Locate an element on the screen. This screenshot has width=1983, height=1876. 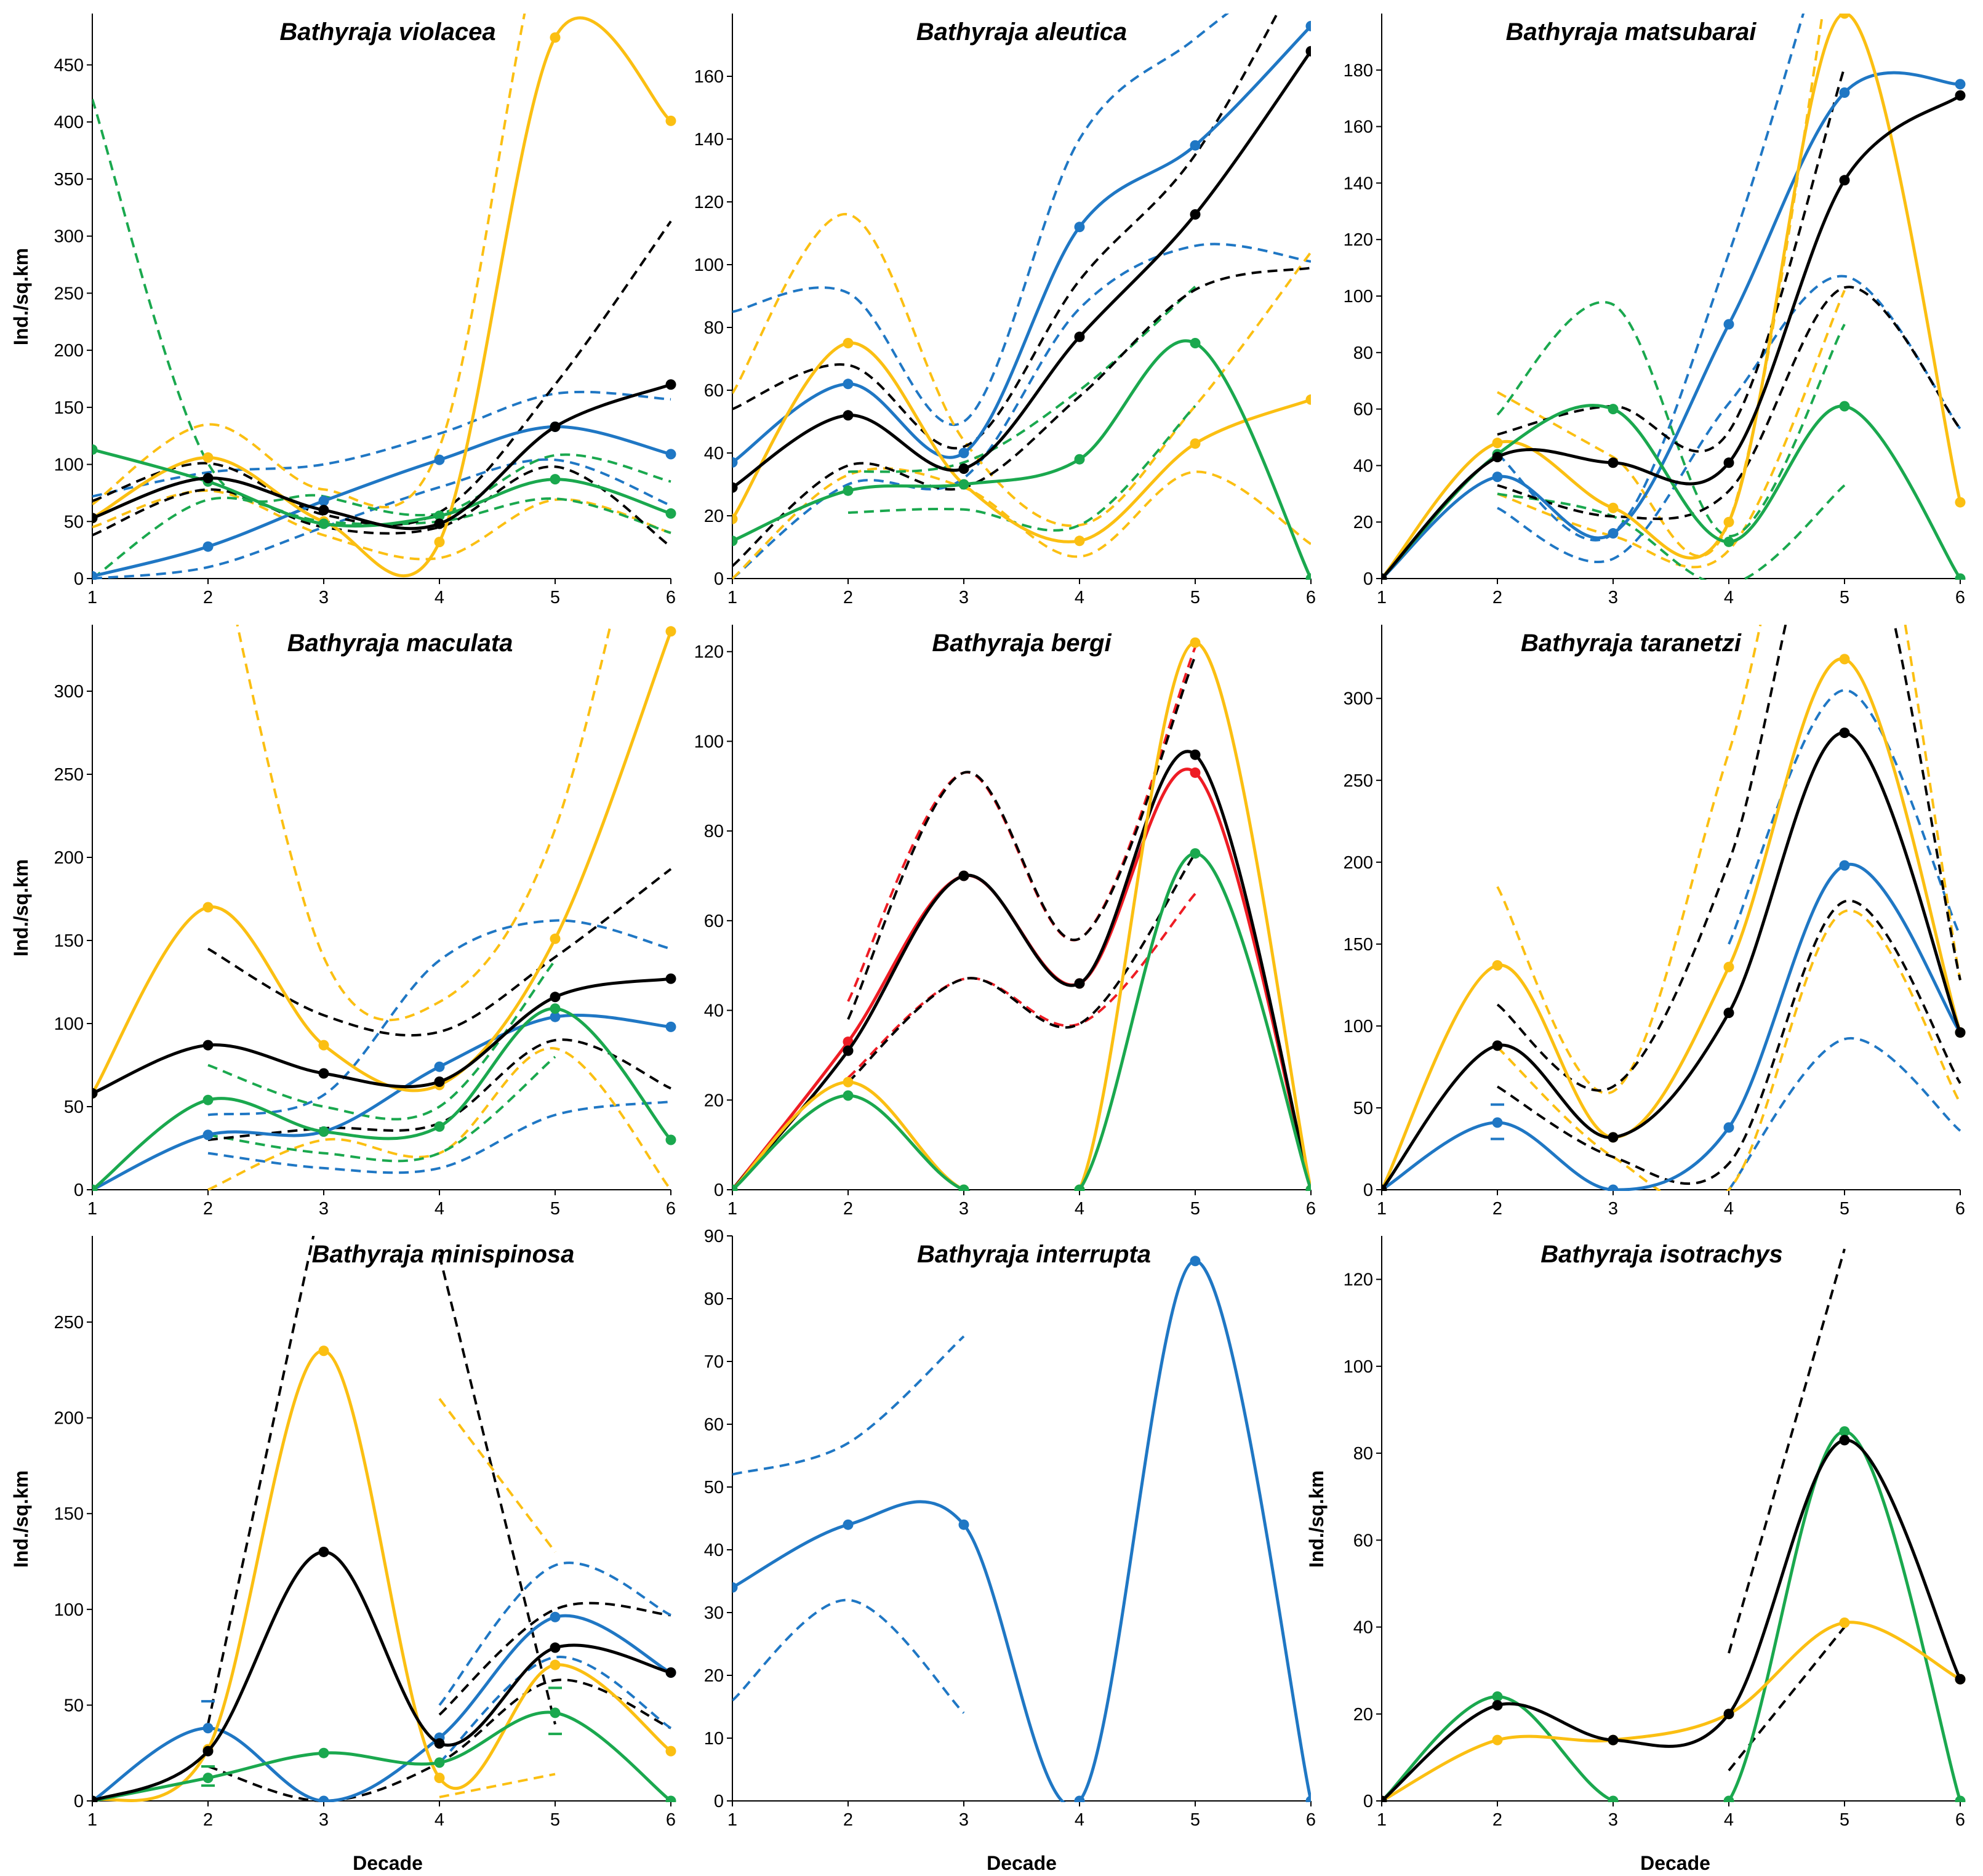
panel-title: Bathyraja isotrachys is located at coordinates (1661, 1255).